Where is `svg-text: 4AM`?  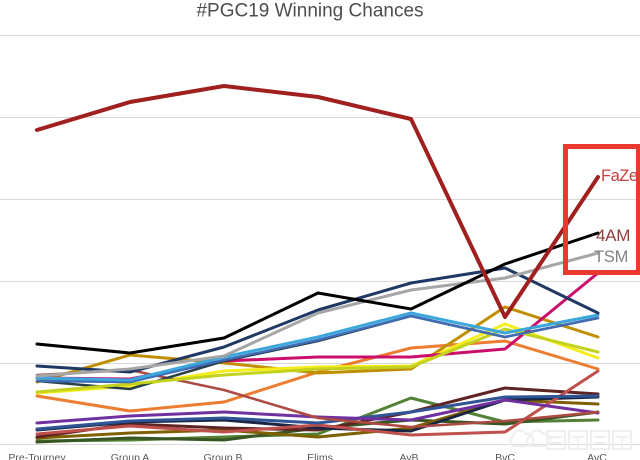 svg-text: 4AM is located at coordinates (613, 235).